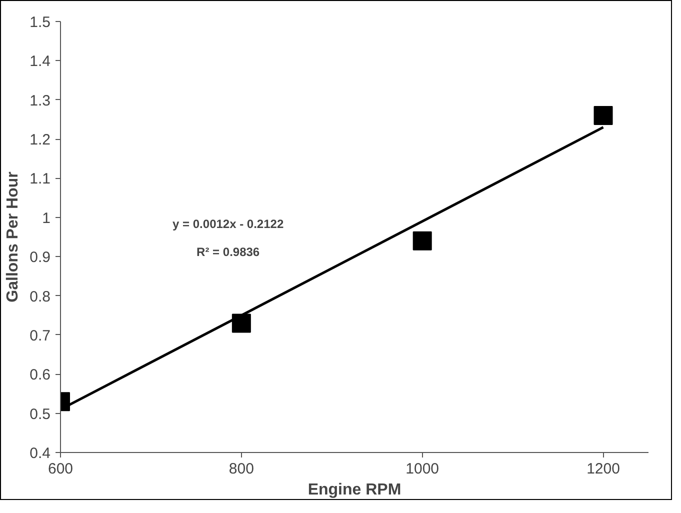  Describe the element at coordinates (40, 297) in the screenshot. I see `y-tick-label: 0.8` at that location.